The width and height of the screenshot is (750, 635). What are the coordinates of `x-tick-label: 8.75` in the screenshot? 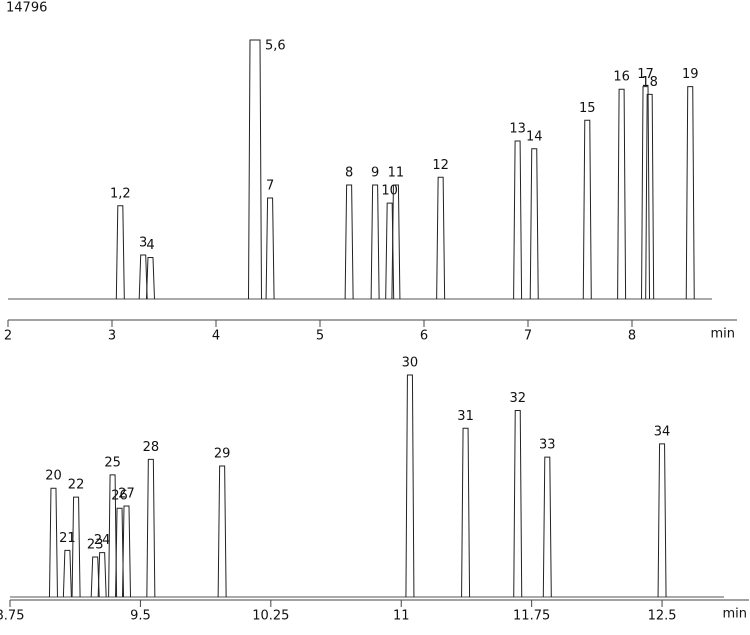 It's located at (12, 616).